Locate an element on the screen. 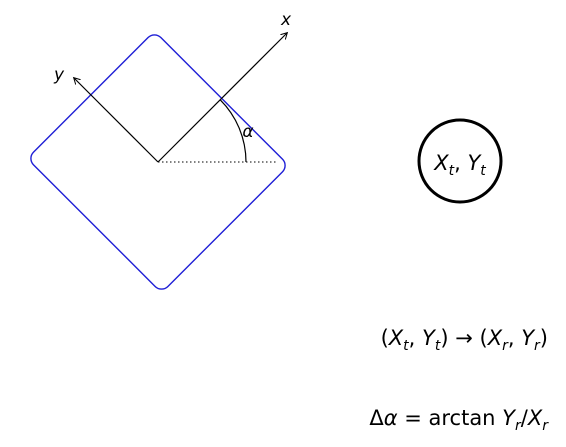  transform-equation: (Xt, Yt) → (Xr, Yr) is located at coordinates (464, 340).